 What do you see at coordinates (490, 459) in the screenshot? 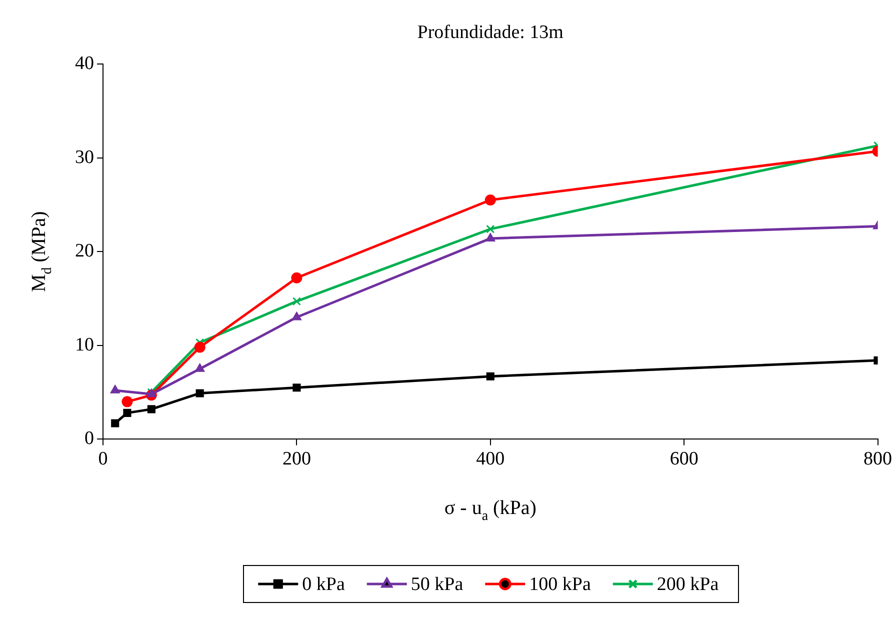
I see `x-tick-label: 400` at bounding box center [490, 459].